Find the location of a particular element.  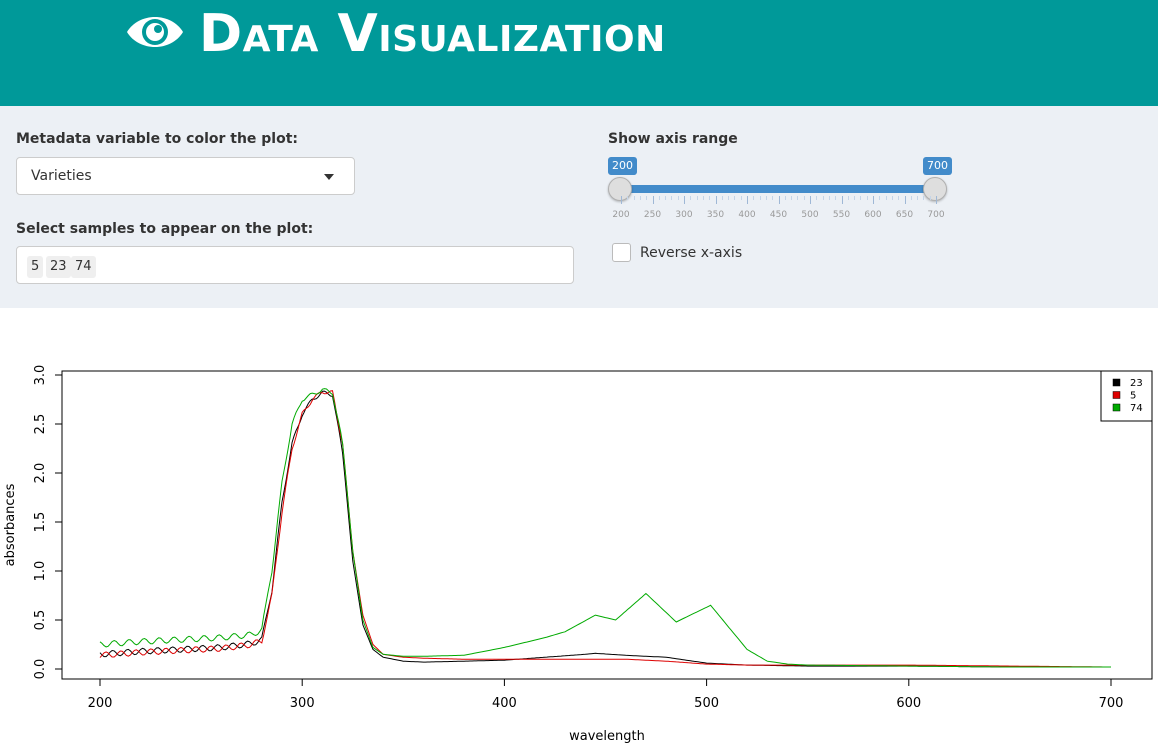

sample-chip: 23 is located at coordinates (58, 267).